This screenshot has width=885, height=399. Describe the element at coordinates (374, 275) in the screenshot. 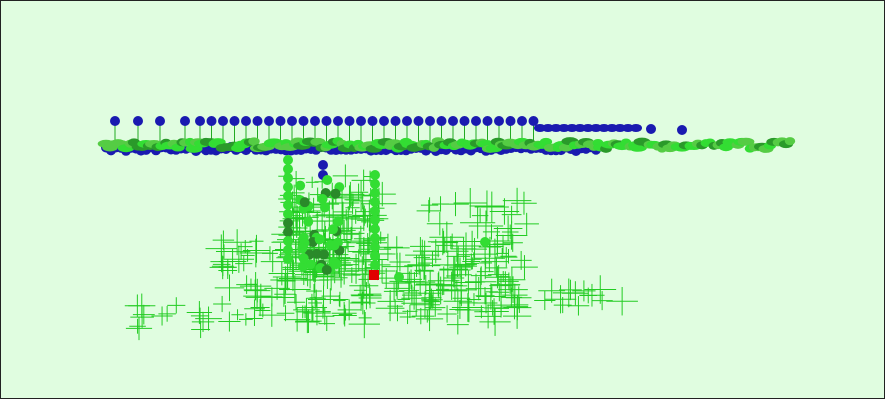

I see `highlight-marker` at that location.